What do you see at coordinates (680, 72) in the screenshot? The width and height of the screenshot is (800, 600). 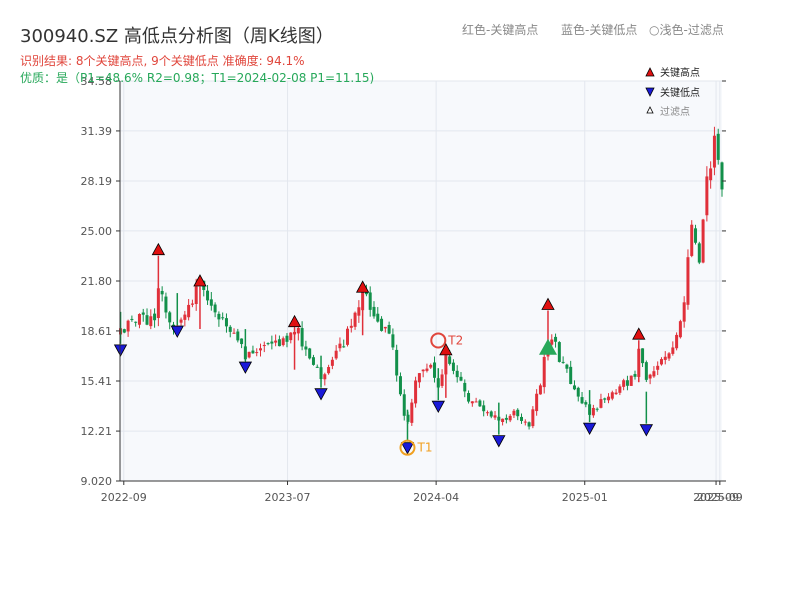 I see `legend-high-label: 关键高点` at bounding box center [680, 72].